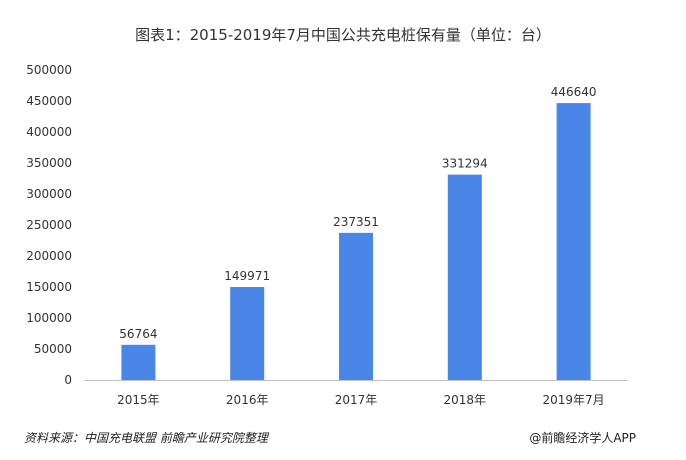  Describe the element at coordinates (49, 194) in the screenshot. I see `y-tick-label: 300000` at that location.